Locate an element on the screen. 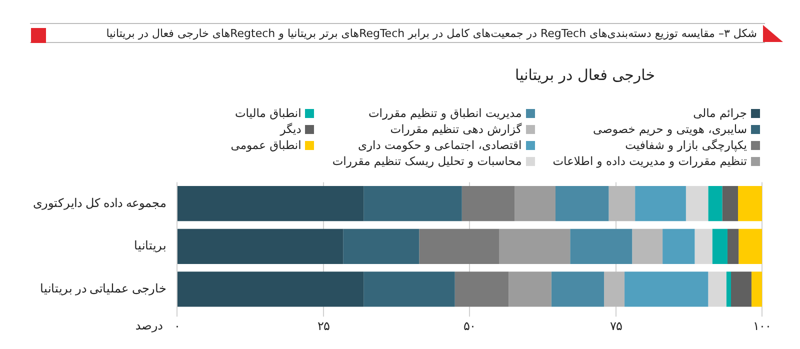  x-tick-label: ۷۵ is located at coordinates (616, 326).